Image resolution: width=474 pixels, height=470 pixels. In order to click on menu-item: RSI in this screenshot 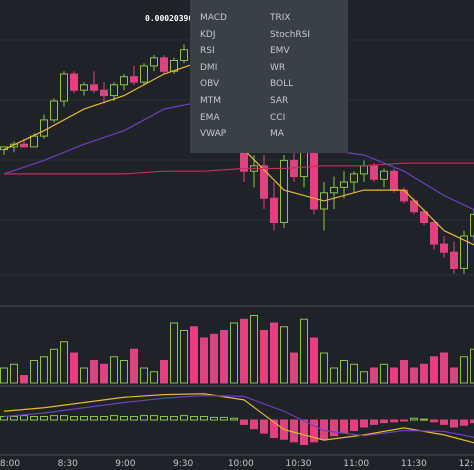, I will do `click(207, 51)`.